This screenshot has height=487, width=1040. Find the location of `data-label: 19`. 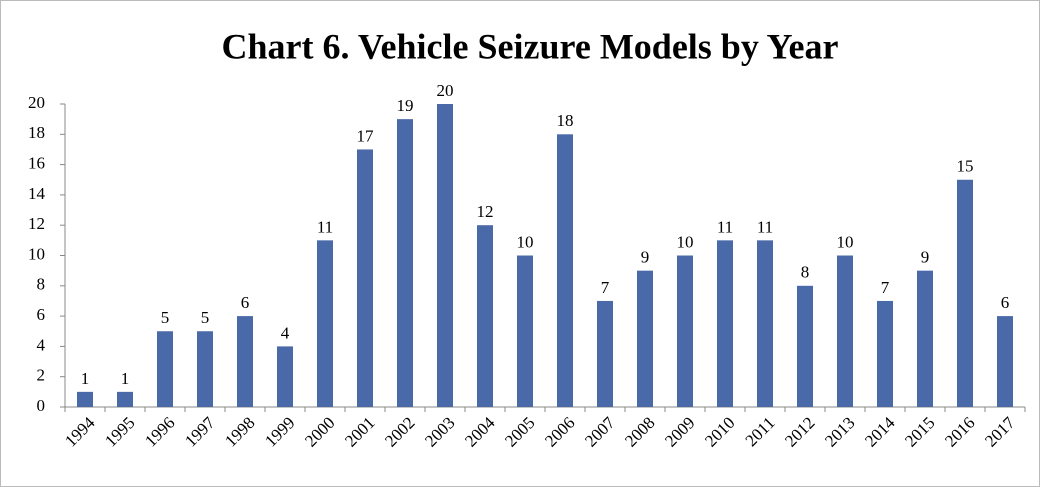

data-label: 19 is located at coordinates (405, 105).